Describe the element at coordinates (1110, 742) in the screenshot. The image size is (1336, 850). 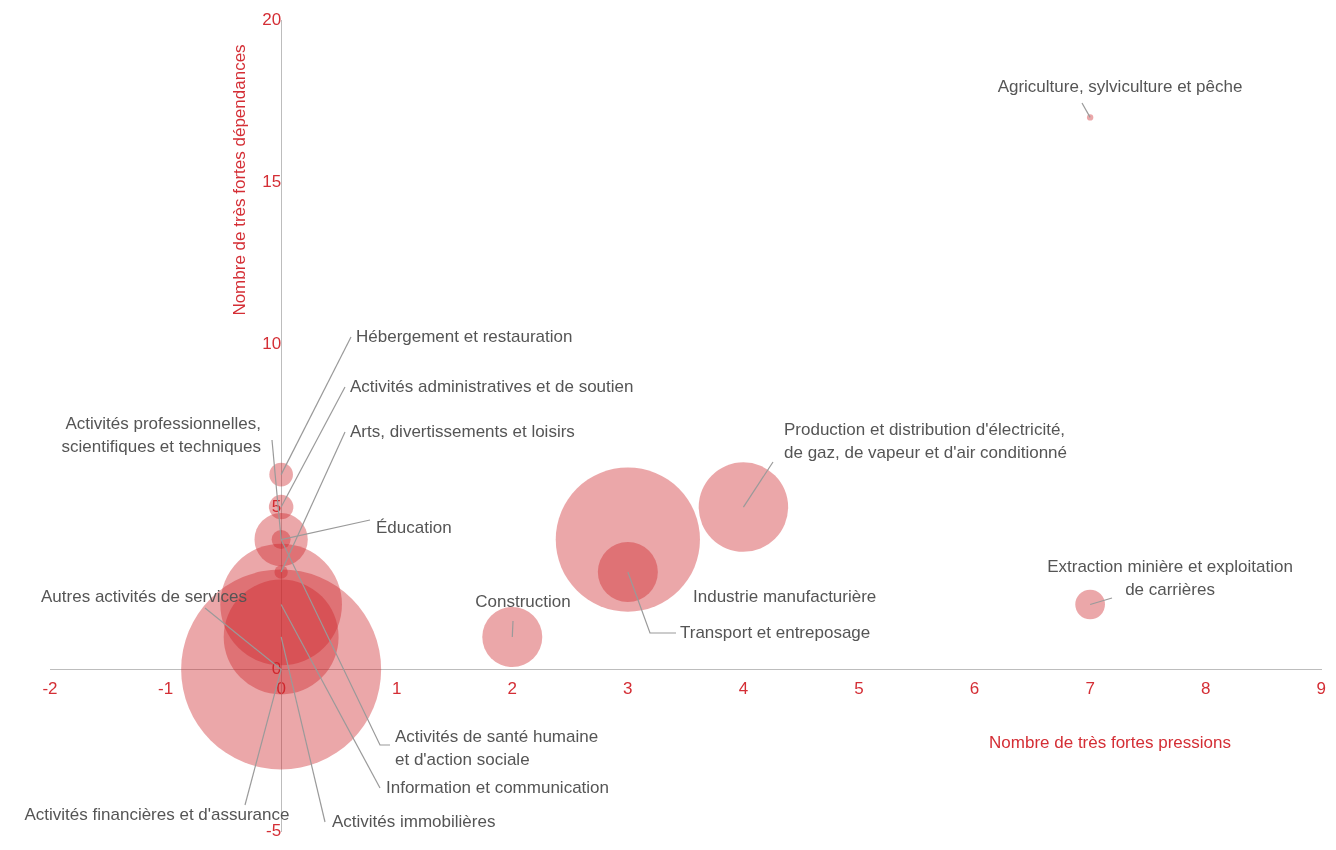
I see `x-axis-title: Nombre de très fortes pressions` at that location.